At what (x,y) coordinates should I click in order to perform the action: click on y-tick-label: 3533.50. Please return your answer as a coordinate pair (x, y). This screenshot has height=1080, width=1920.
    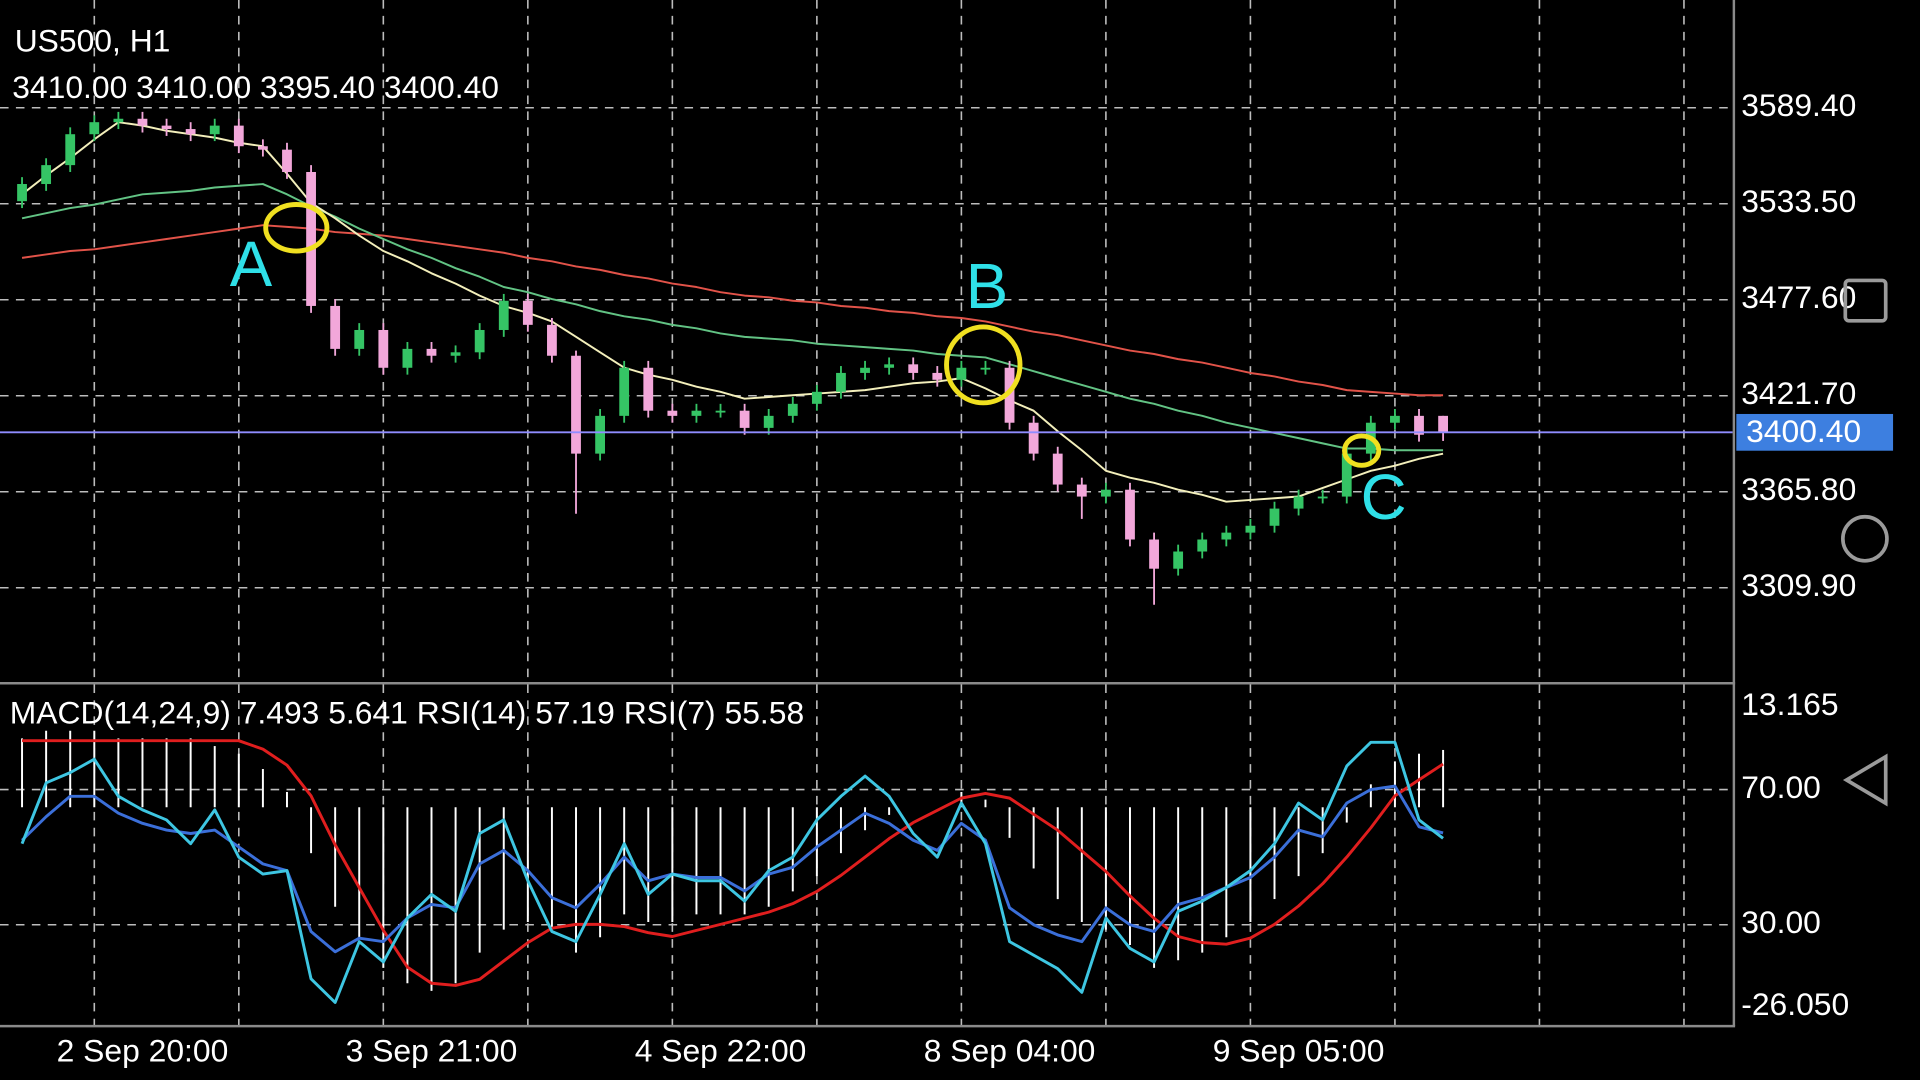
    Looking at the image, I should click on (1798, 201).